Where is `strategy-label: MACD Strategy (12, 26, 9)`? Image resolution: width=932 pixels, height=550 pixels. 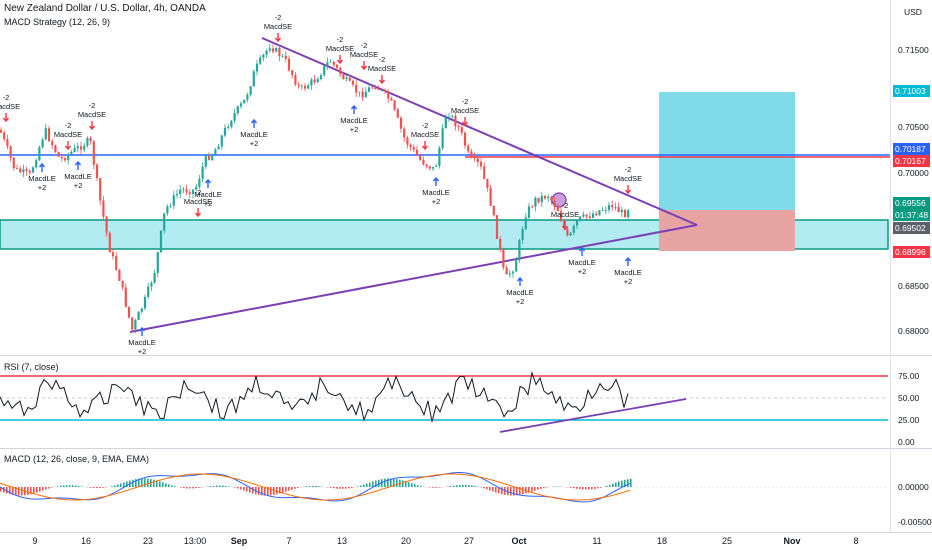
strategy-label: MACD Strategy (12, 26, 9) is located at coordinates (57, 22).